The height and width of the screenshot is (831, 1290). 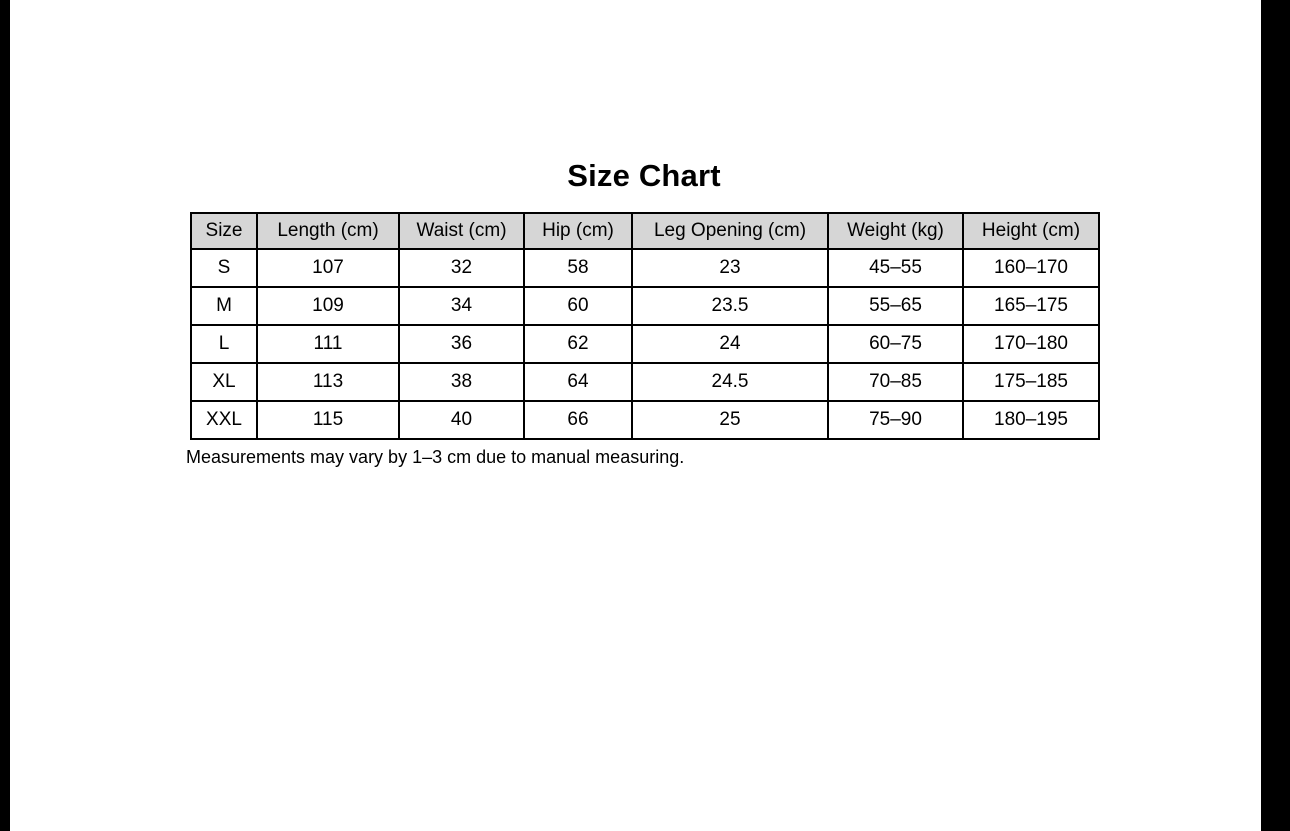 What do you see at coordinates (224, 382) in the screenshot?
I see `cell-size: XL` at bounding box center [224, 382].